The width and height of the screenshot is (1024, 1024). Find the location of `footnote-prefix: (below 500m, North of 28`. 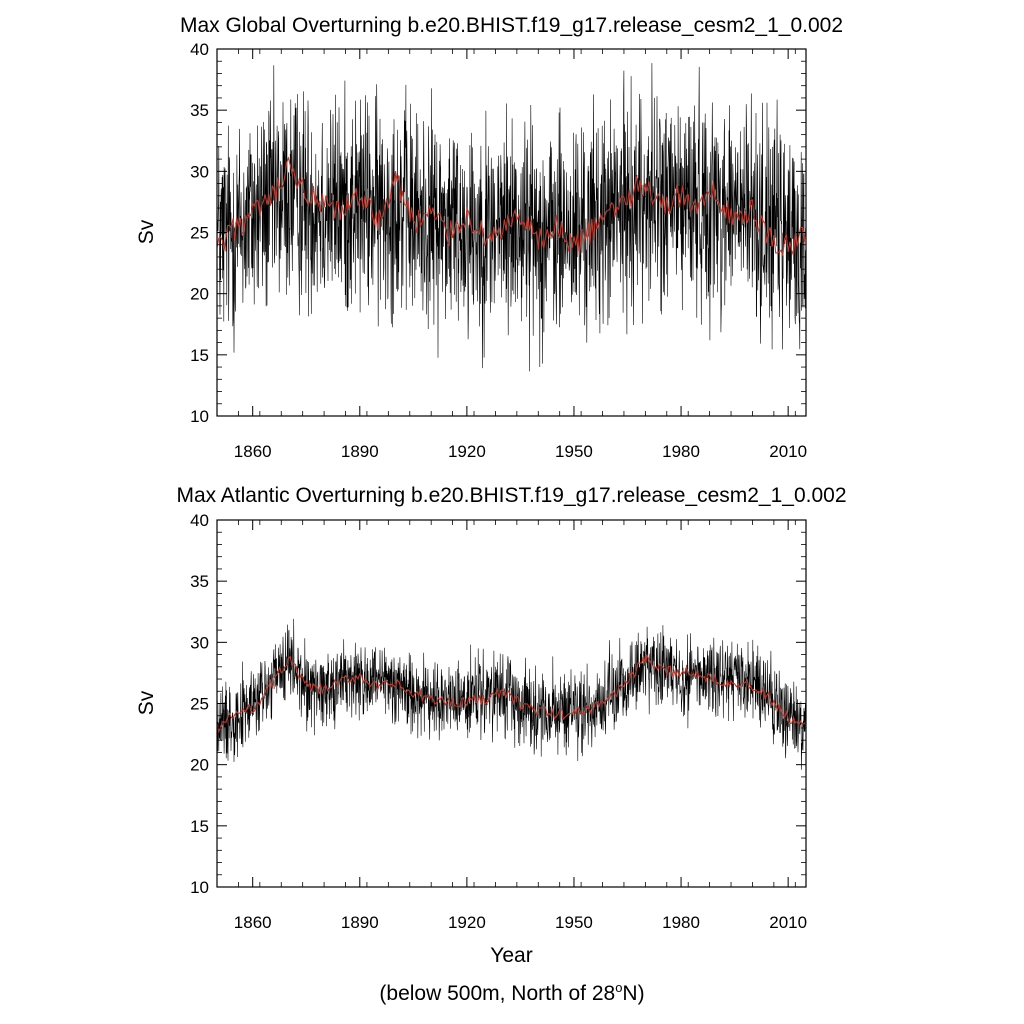

footnote-prefix: (below 500m, North of 28 is located at coordinates (497, 993).